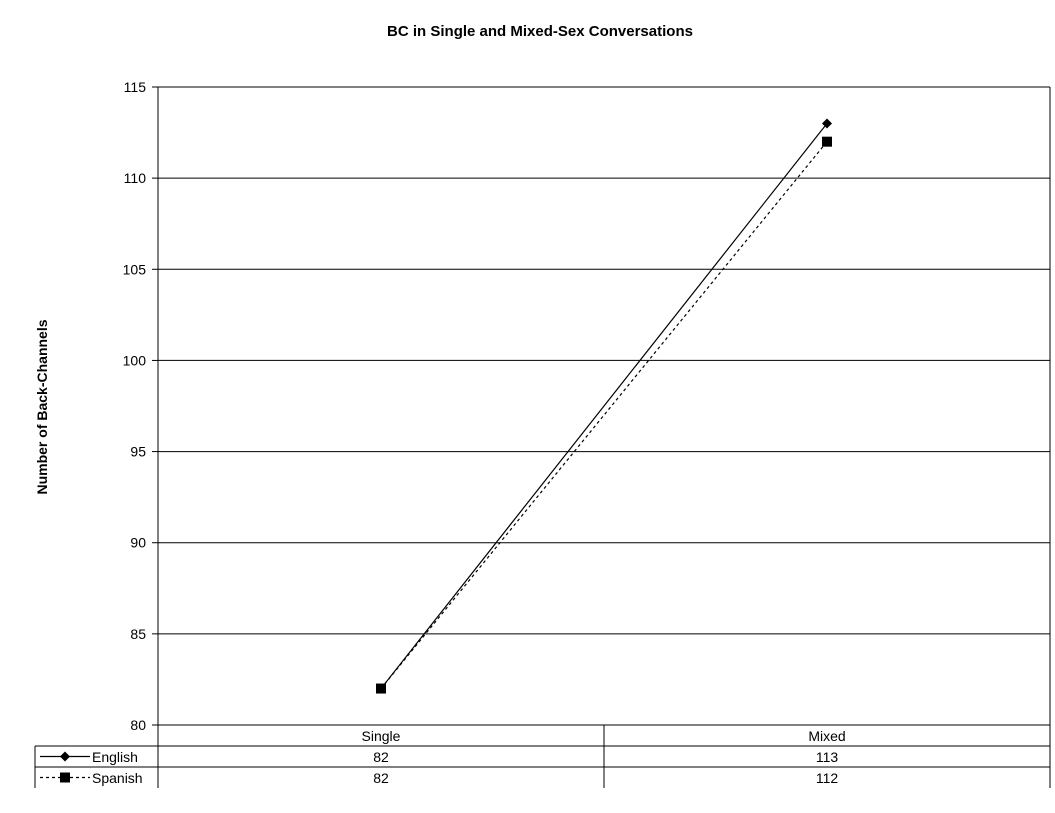  What do you see at coordinates (542, 756) in the screenshot?
I see `data-table: Single Mixed English 82 113 Spanish 82 112` at bounding box center [542, 756].